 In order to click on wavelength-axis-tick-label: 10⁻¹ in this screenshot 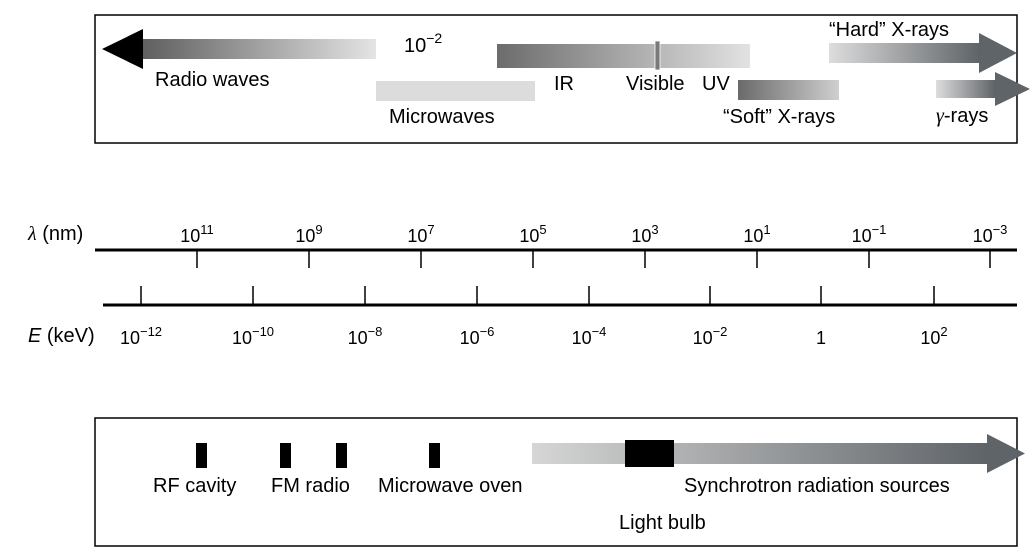, I will do `click(869, 234)`.